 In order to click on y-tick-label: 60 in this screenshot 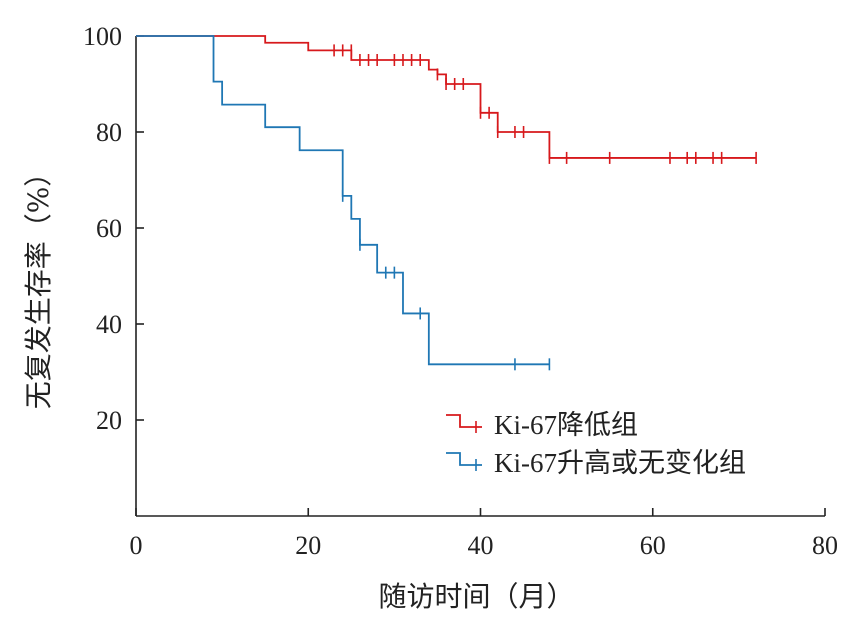, I will do `click(109, 228)`.